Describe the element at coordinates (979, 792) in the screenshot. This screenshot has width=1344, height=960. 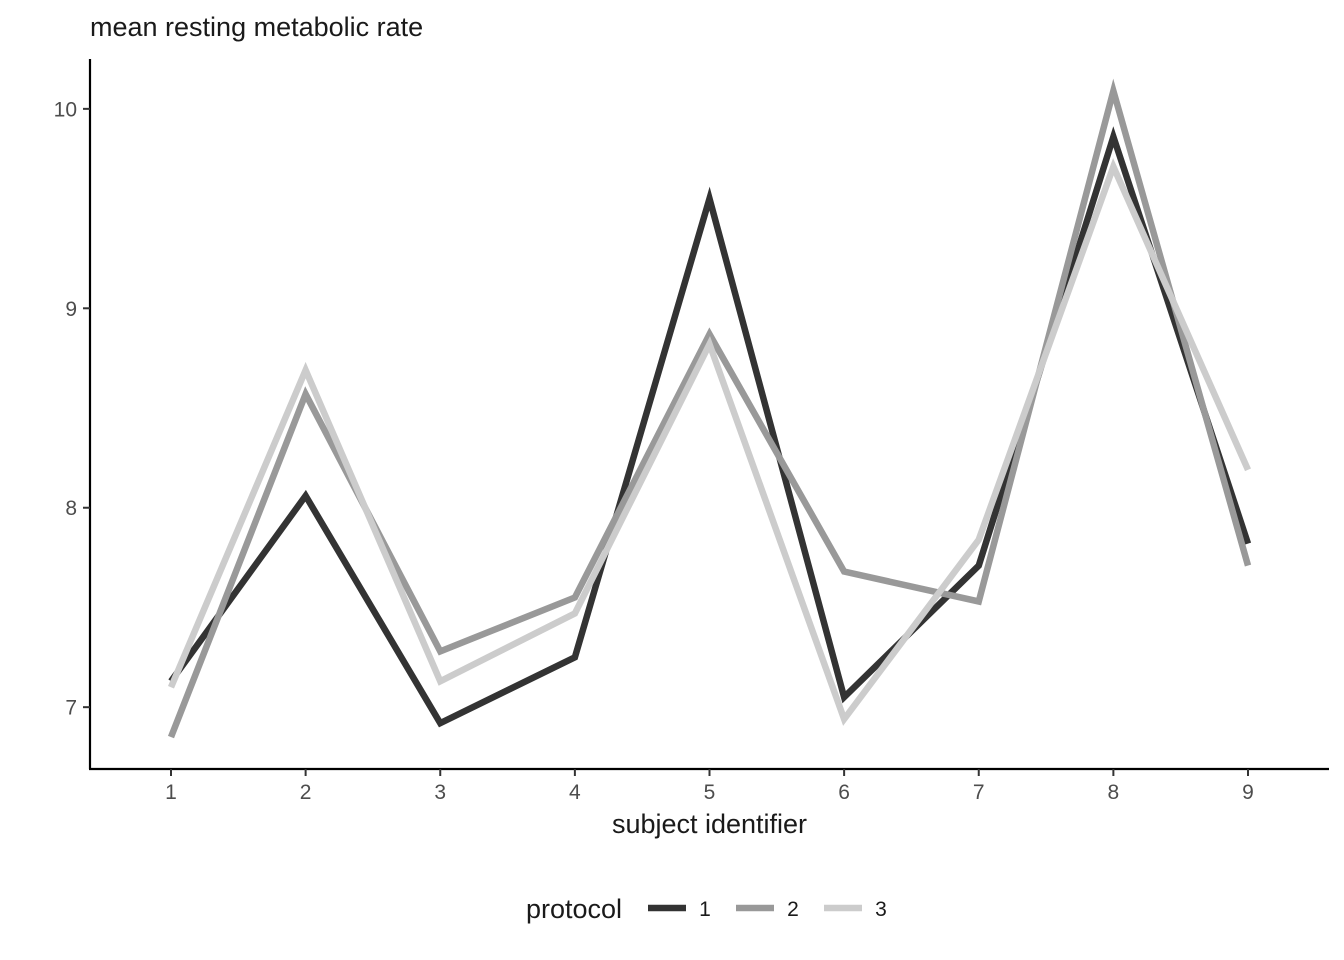
I see `x-tick-label: 7` at that location.